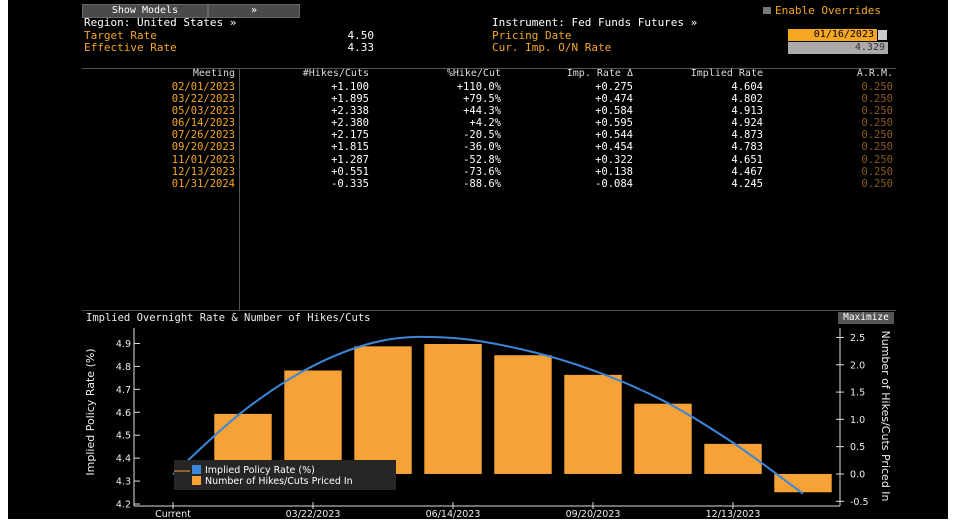  Describe the element at coordinates (747, 171) in the screenshot. I see `table-cell-implied-rate: 4.467` at that location.